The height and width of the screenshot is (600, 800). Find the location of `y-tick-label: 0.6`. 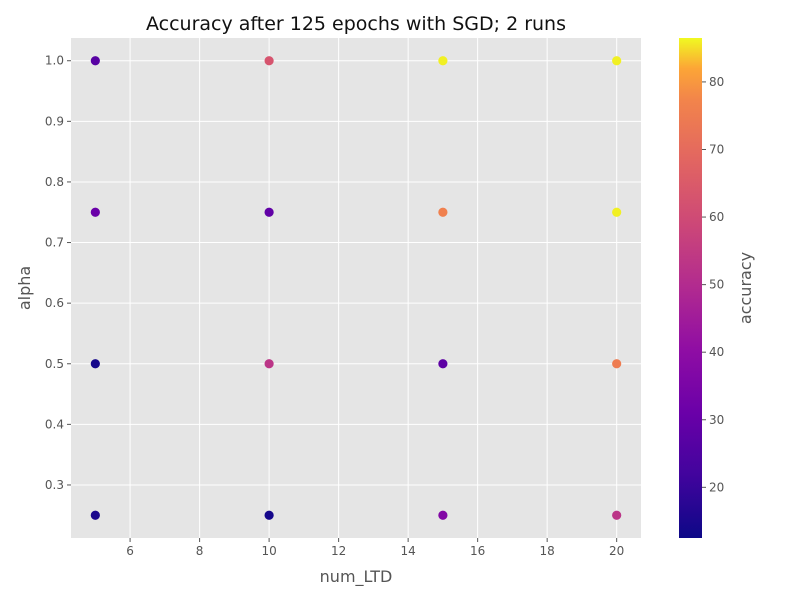

y-tick-label: 0.6 is located at coordinates (54, 303).